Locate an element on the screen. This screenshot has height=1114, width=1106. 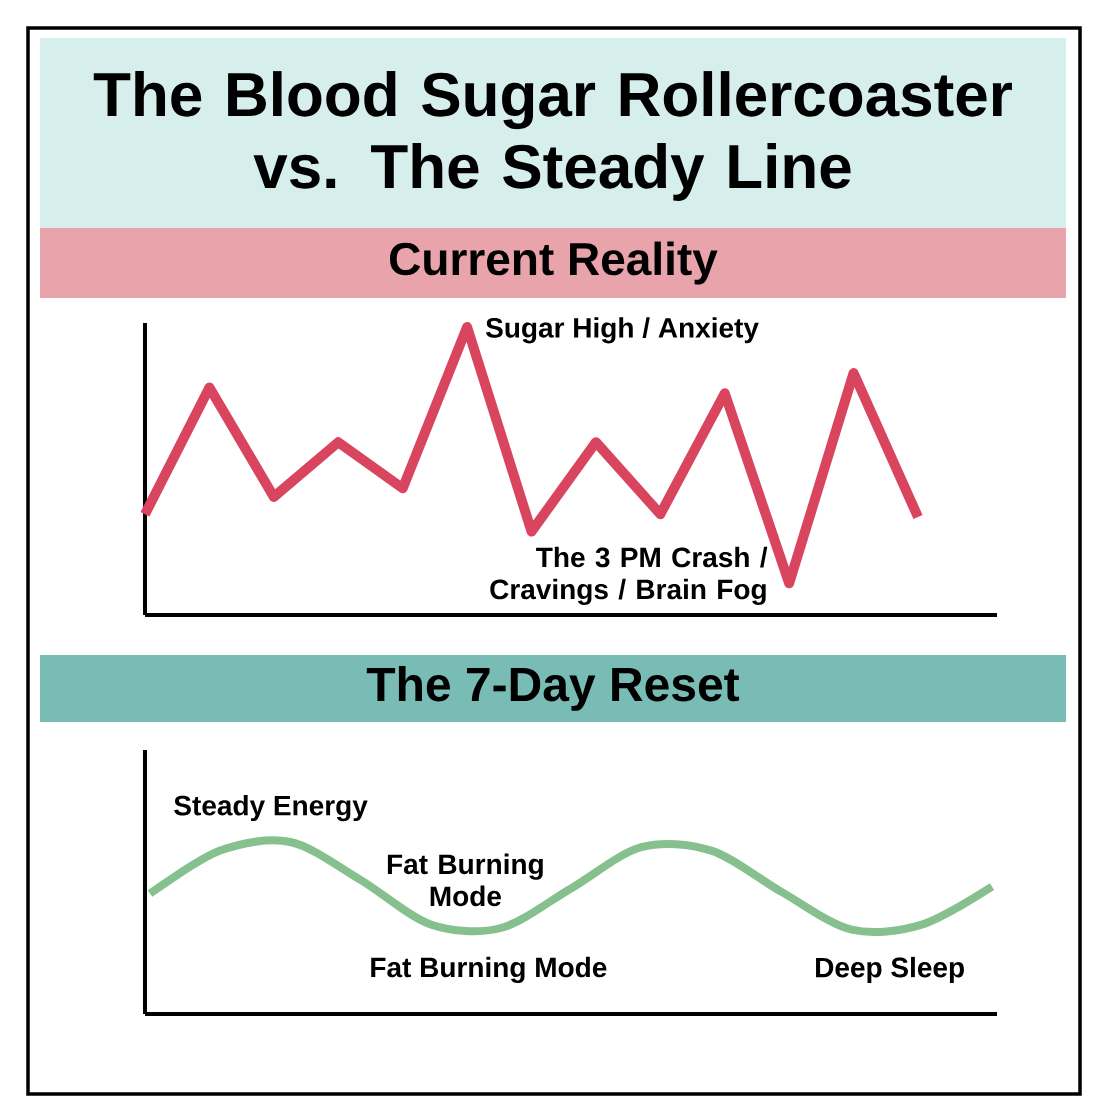
annotation: The 3 PM Crash / Cravings / Brain Fog is located at coordinates (629, 575).